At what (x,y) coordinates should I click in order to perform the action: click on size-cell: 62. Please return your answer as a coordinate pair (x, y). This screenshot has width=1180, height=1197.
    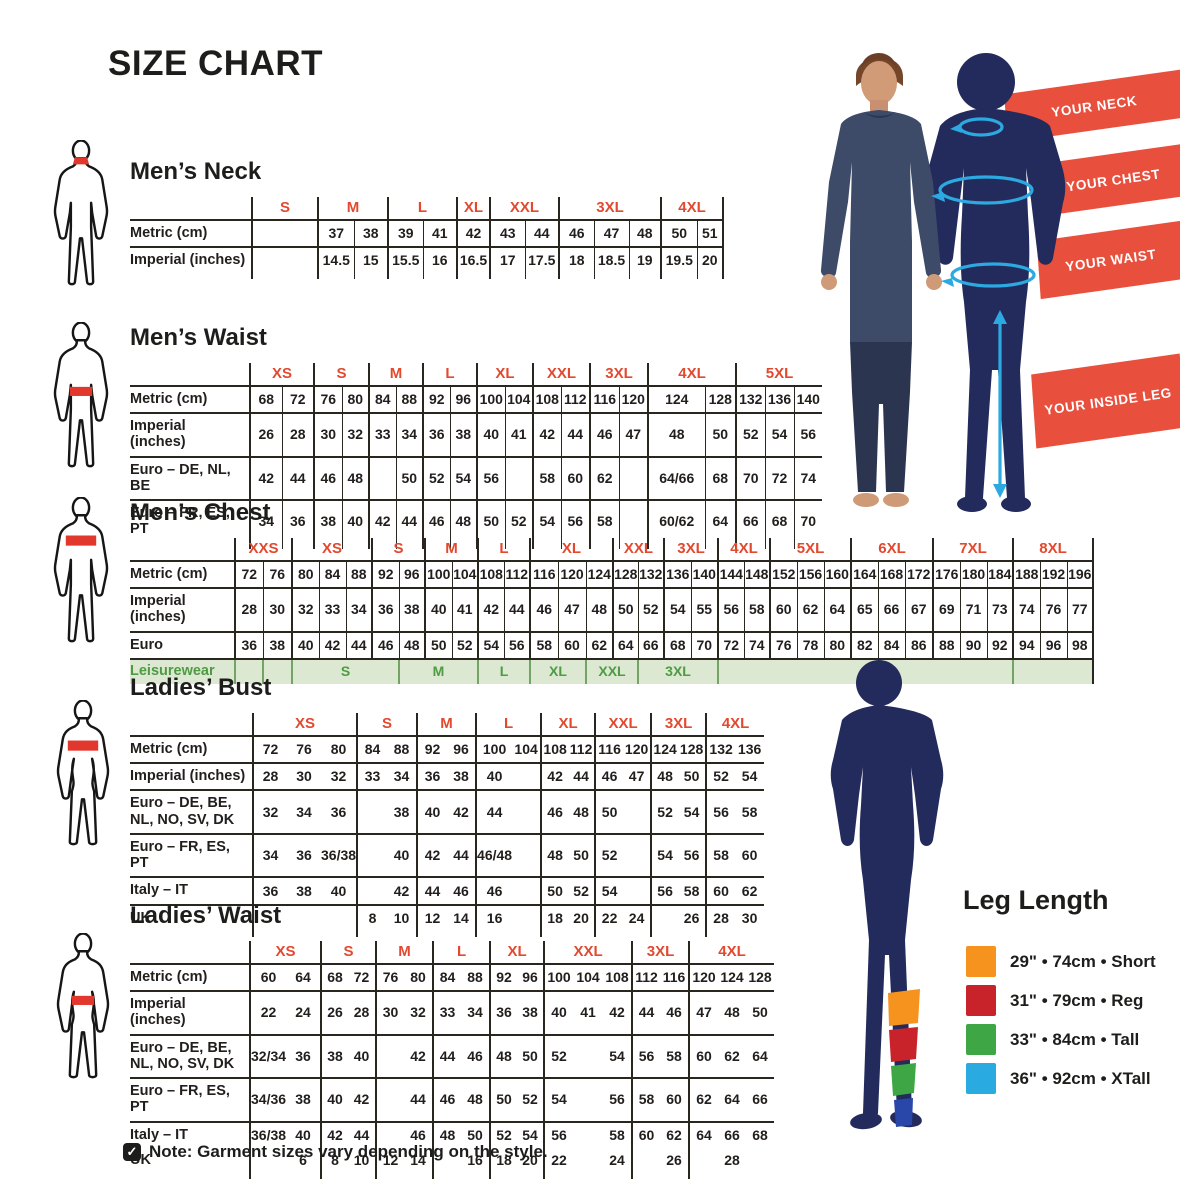
    Looking at the image, I should click on (599, 644).